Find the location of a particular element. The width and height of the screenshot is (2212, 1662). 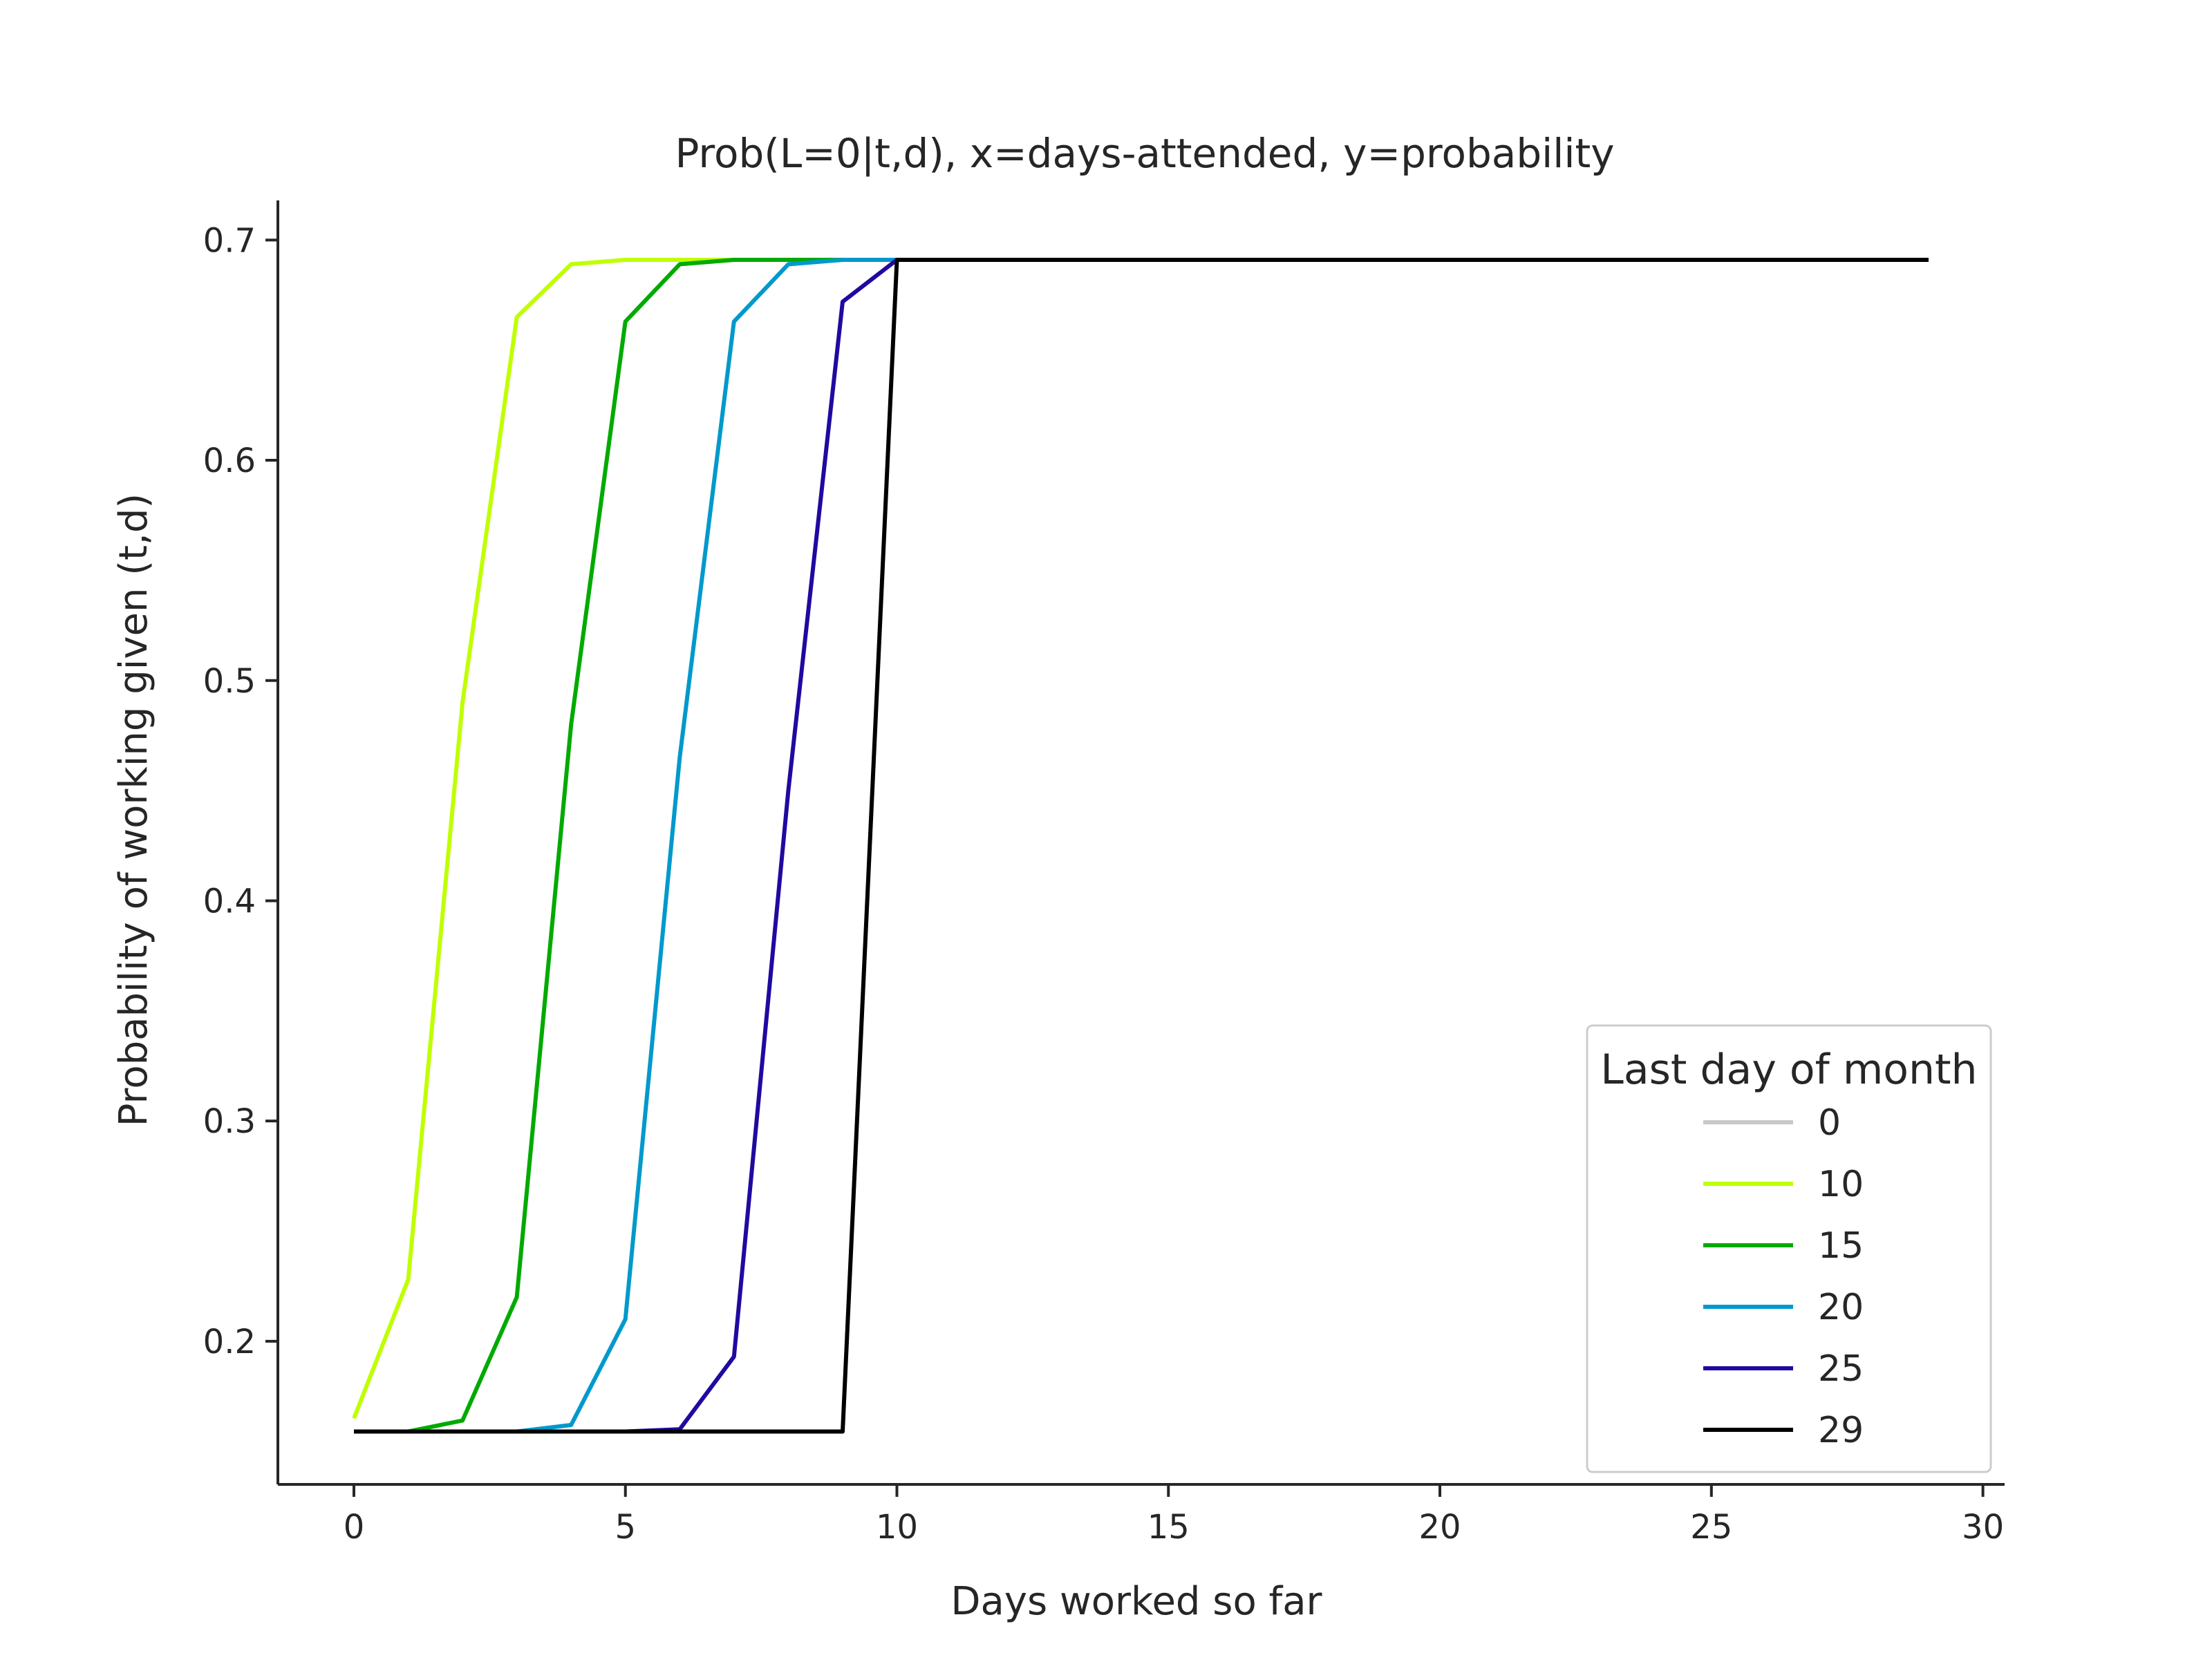

x-tick-label: 5 is located at coordinates (625, 1527).